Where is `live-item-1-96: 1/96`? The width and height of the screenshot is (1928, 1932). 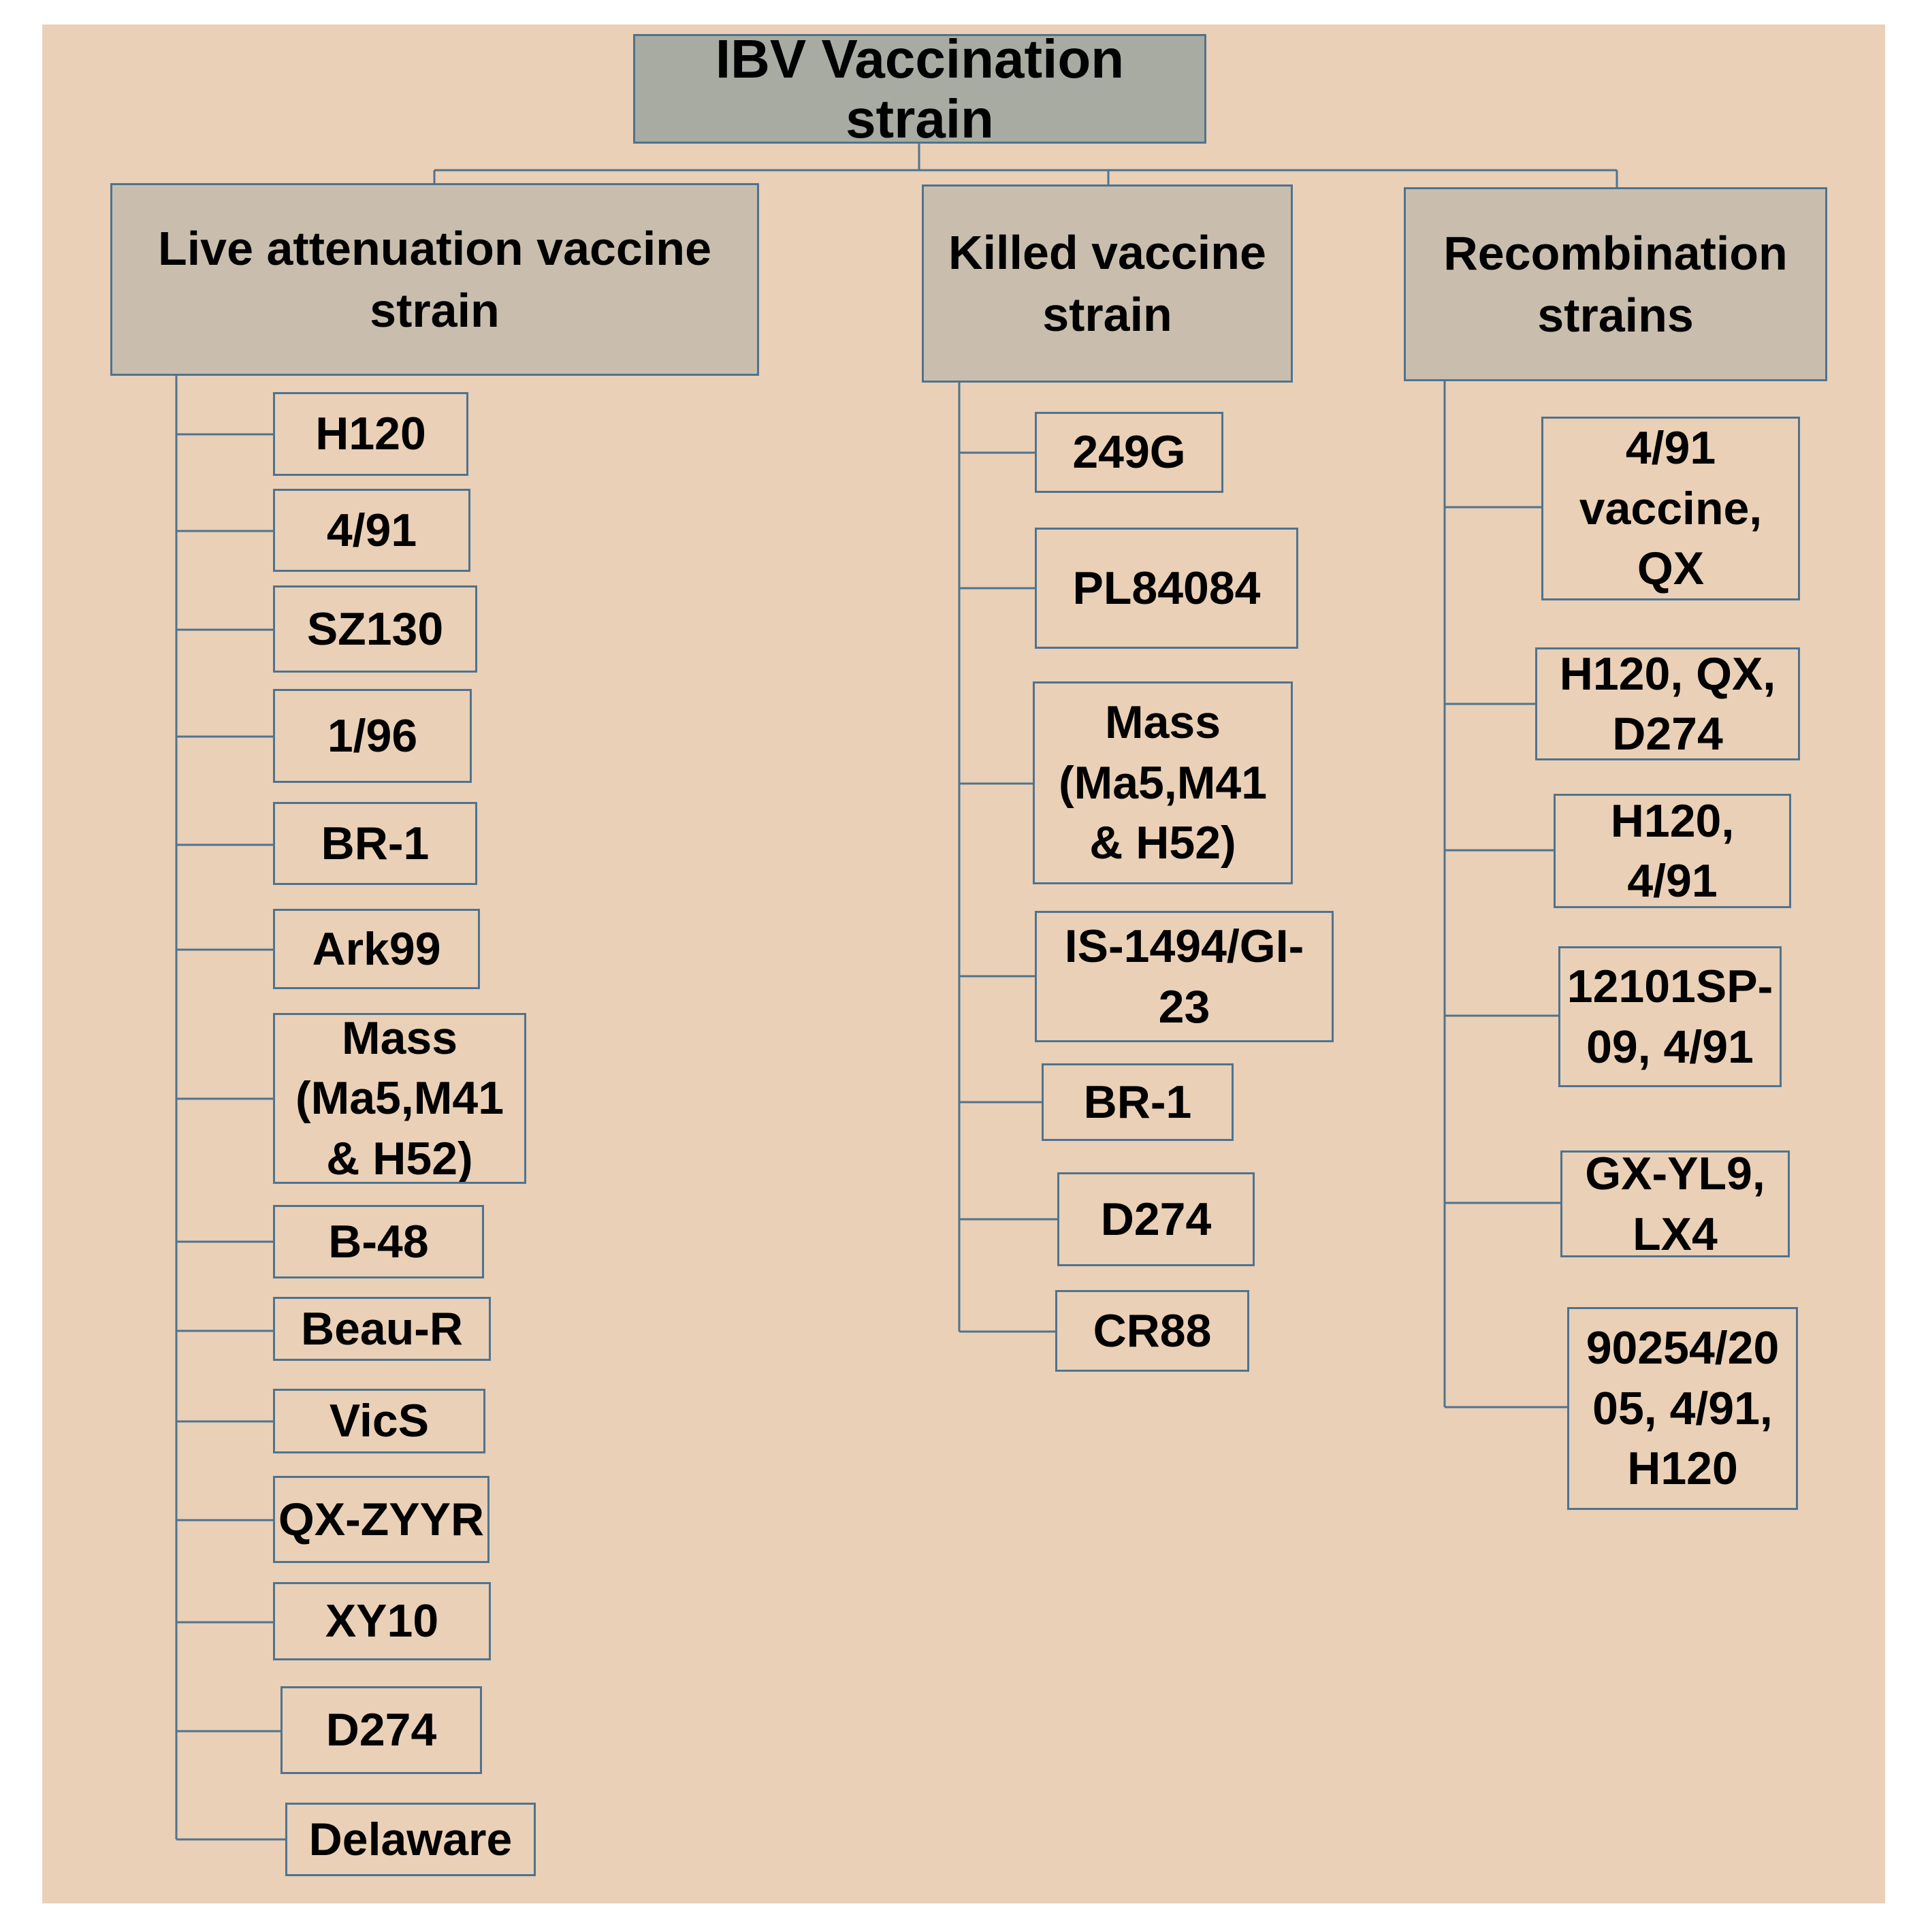 live-item-1-96: 1/96 is located at coordinates (372, 736).